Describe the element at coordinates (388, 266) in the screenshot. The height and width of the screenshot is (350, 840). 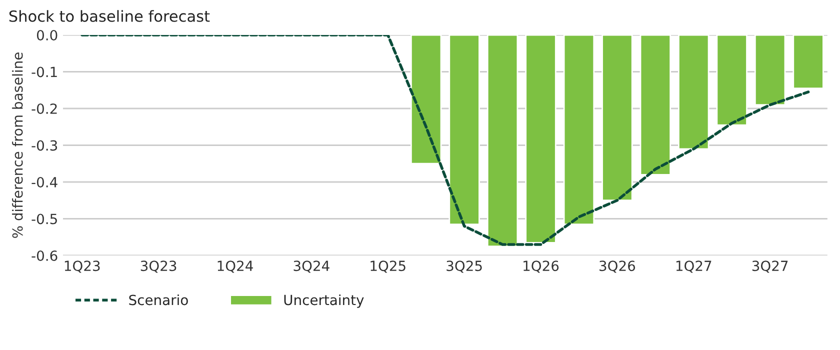
I see `x-tick-label: 1Q25` at that location.